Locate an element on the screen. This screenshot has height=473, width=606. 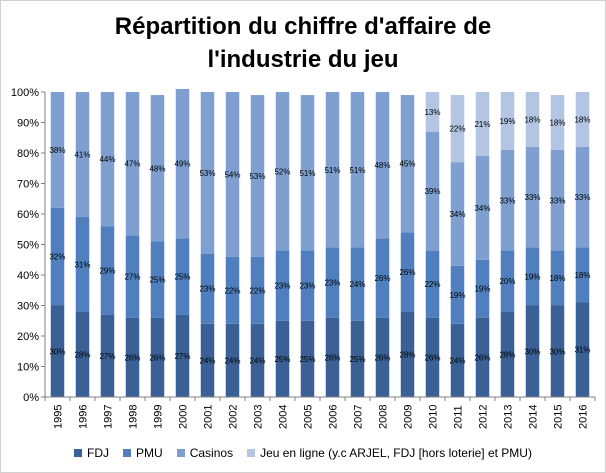
data-label: 28% is located at coordinates (407, 354).